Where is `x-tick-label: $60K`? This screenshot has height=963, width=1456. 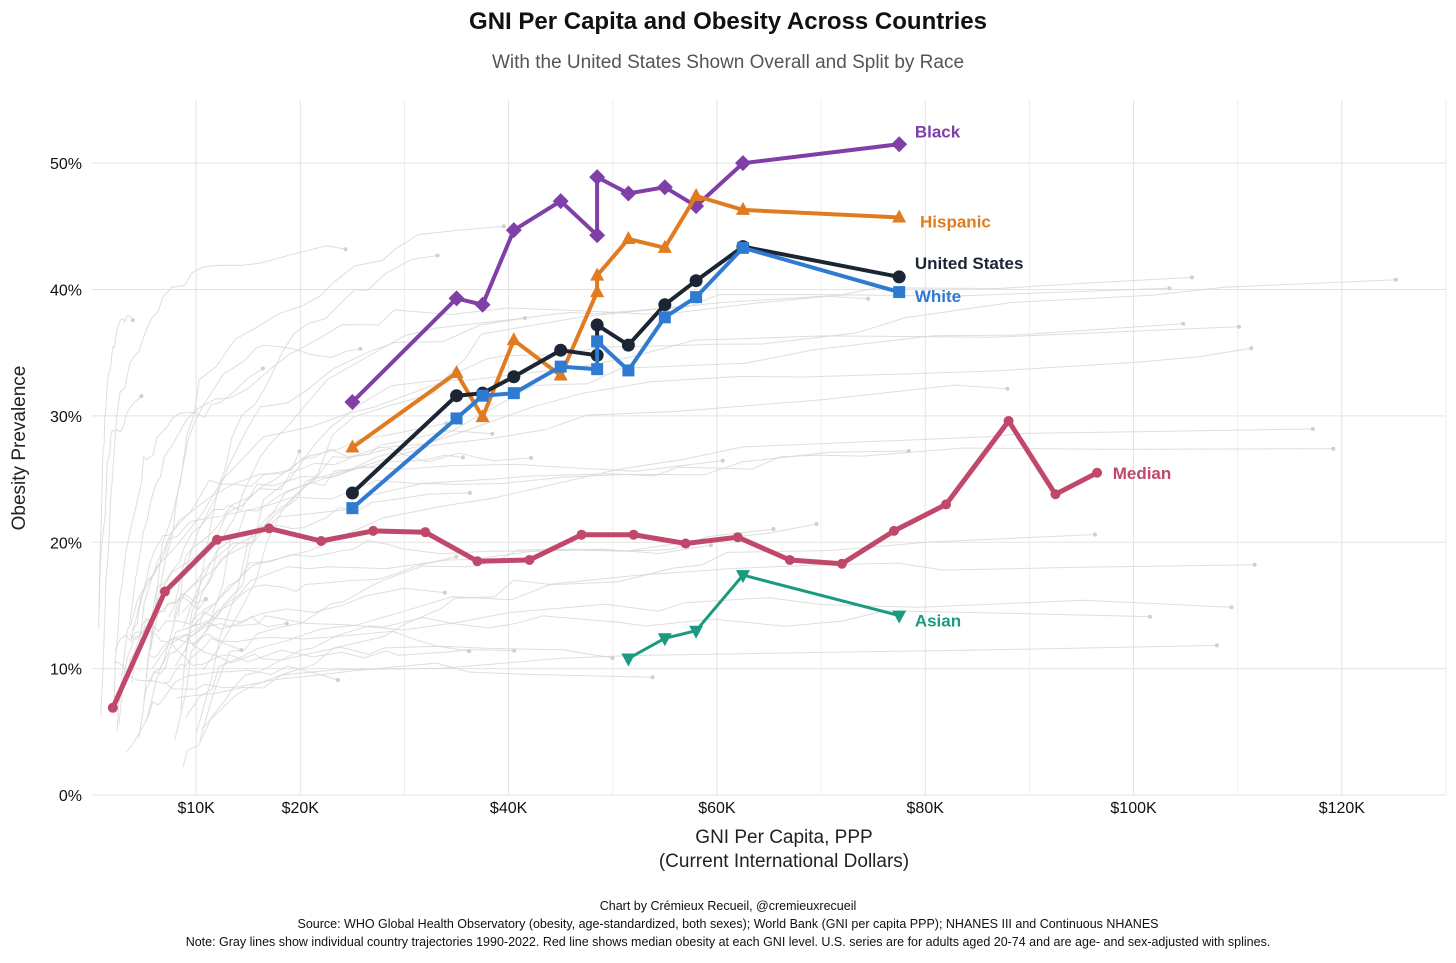
x-tick-label: $60K is located at coordinates (717, 808).